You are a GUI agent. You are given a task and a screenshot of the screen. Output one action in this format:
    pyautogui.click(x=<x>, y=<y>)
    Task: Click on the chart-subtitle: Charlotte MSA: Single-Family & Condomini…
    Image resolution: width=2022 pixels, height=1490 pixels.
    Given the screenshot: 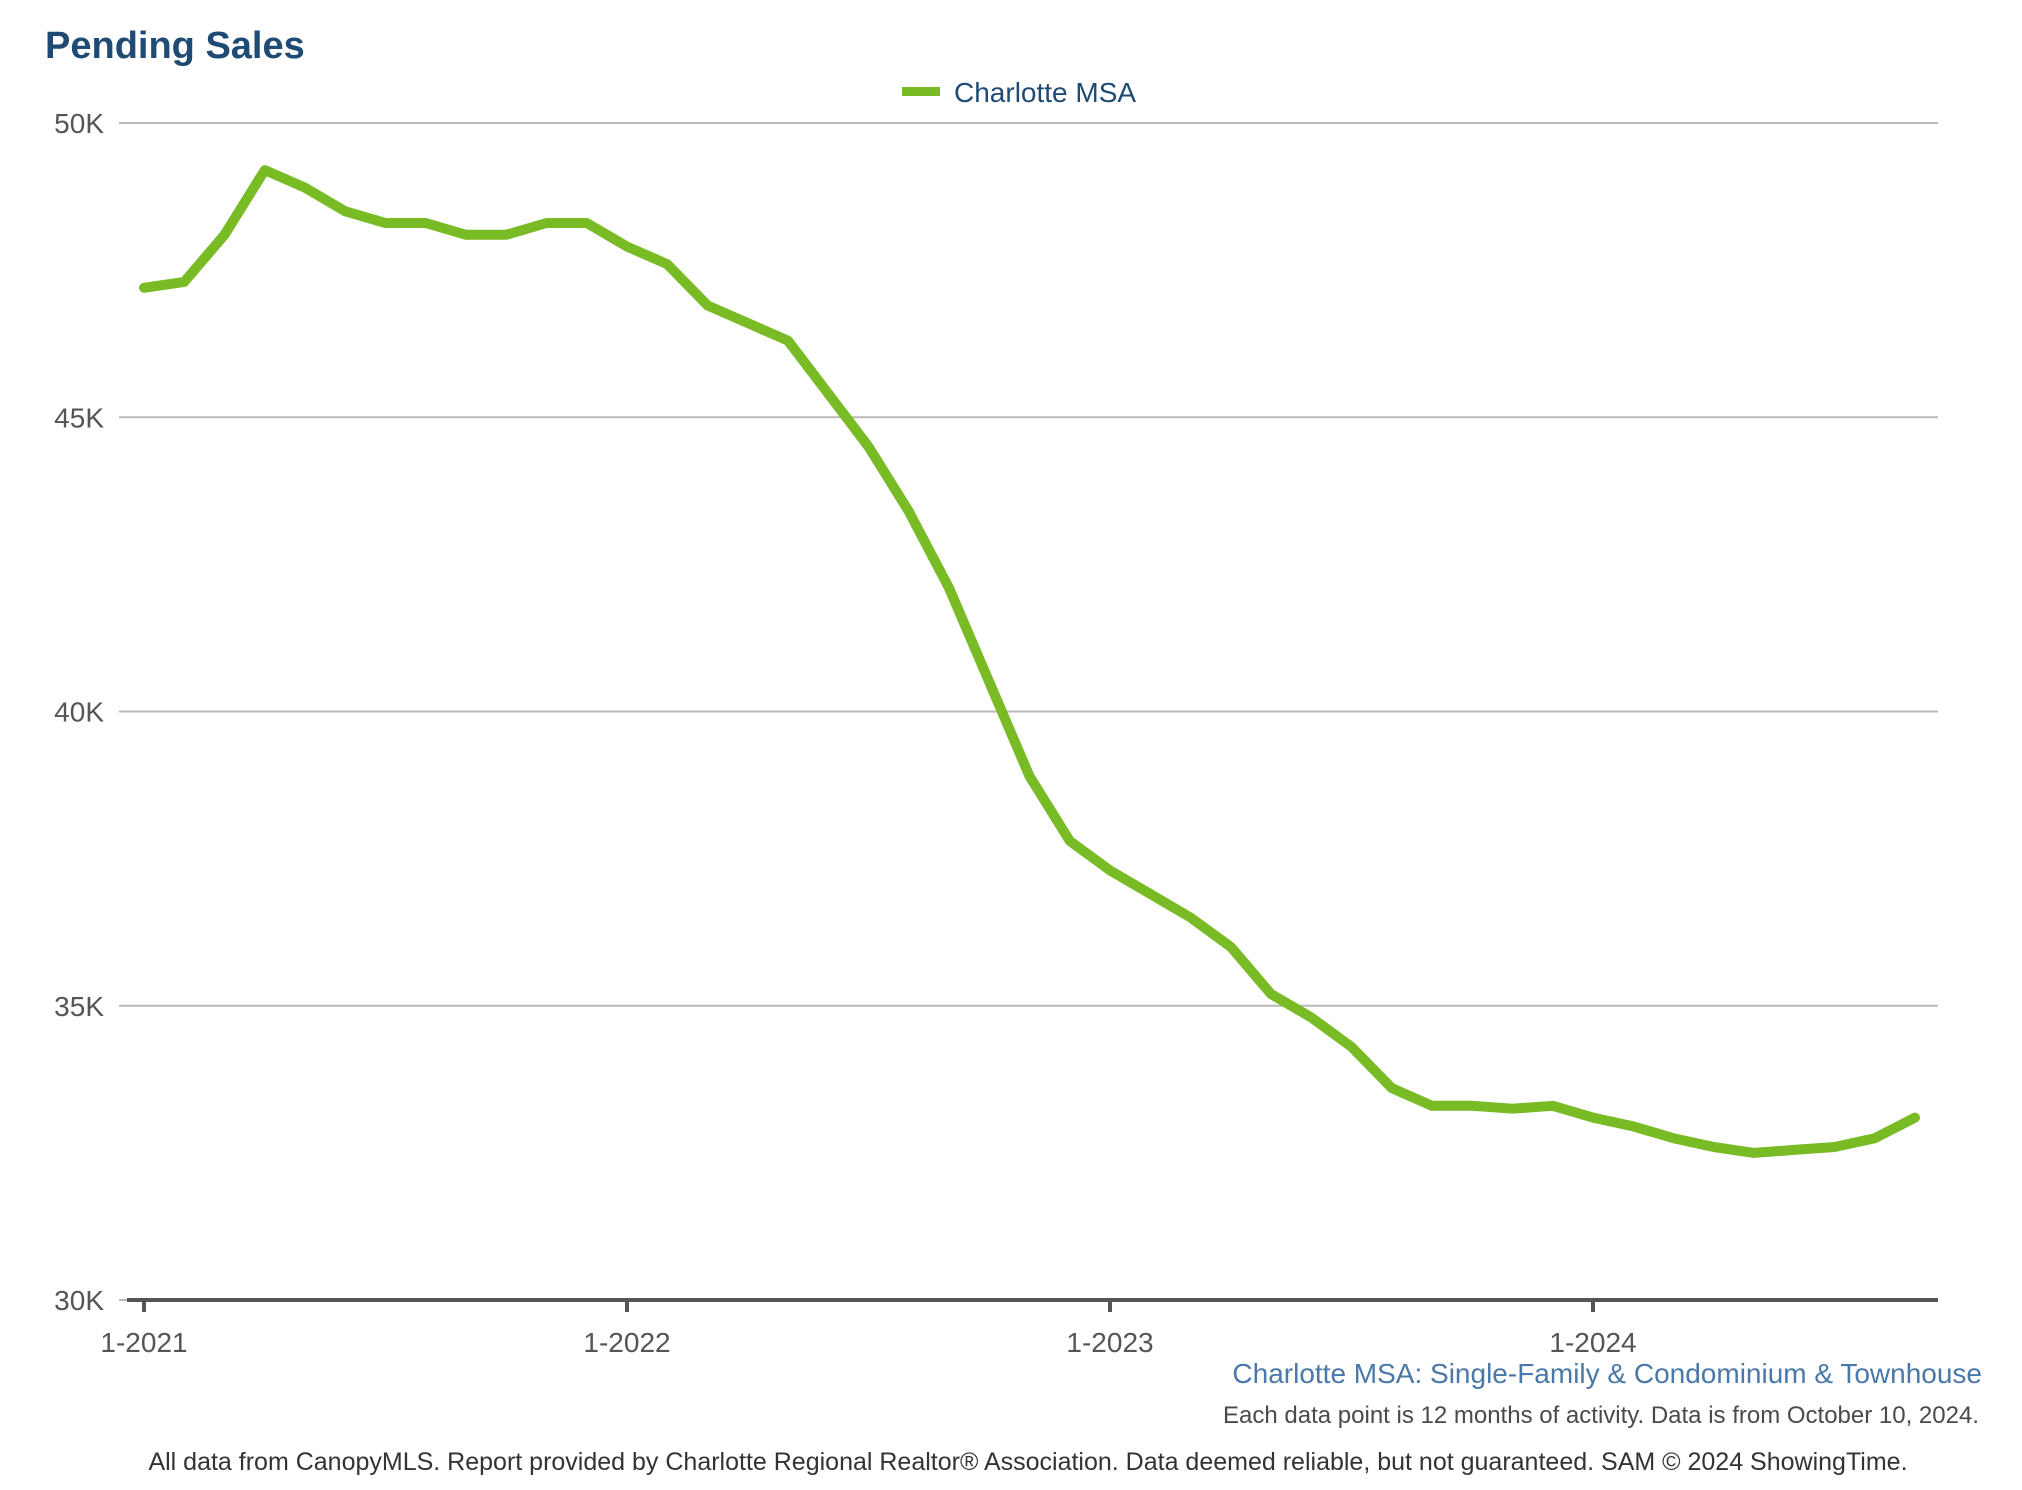 What is the action you would take?
    pyautogui.click(x=1607, y=1373)
    